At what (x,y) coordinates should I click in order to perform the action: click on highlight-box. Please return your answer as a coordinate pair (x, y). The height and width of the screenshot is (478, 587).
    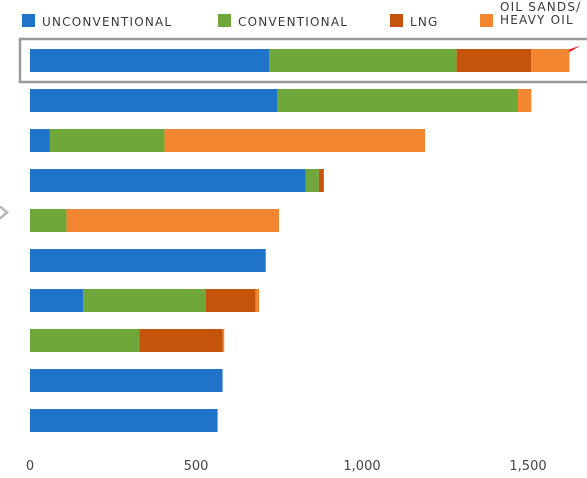
    Looking at the image, I should click on (302, 60).